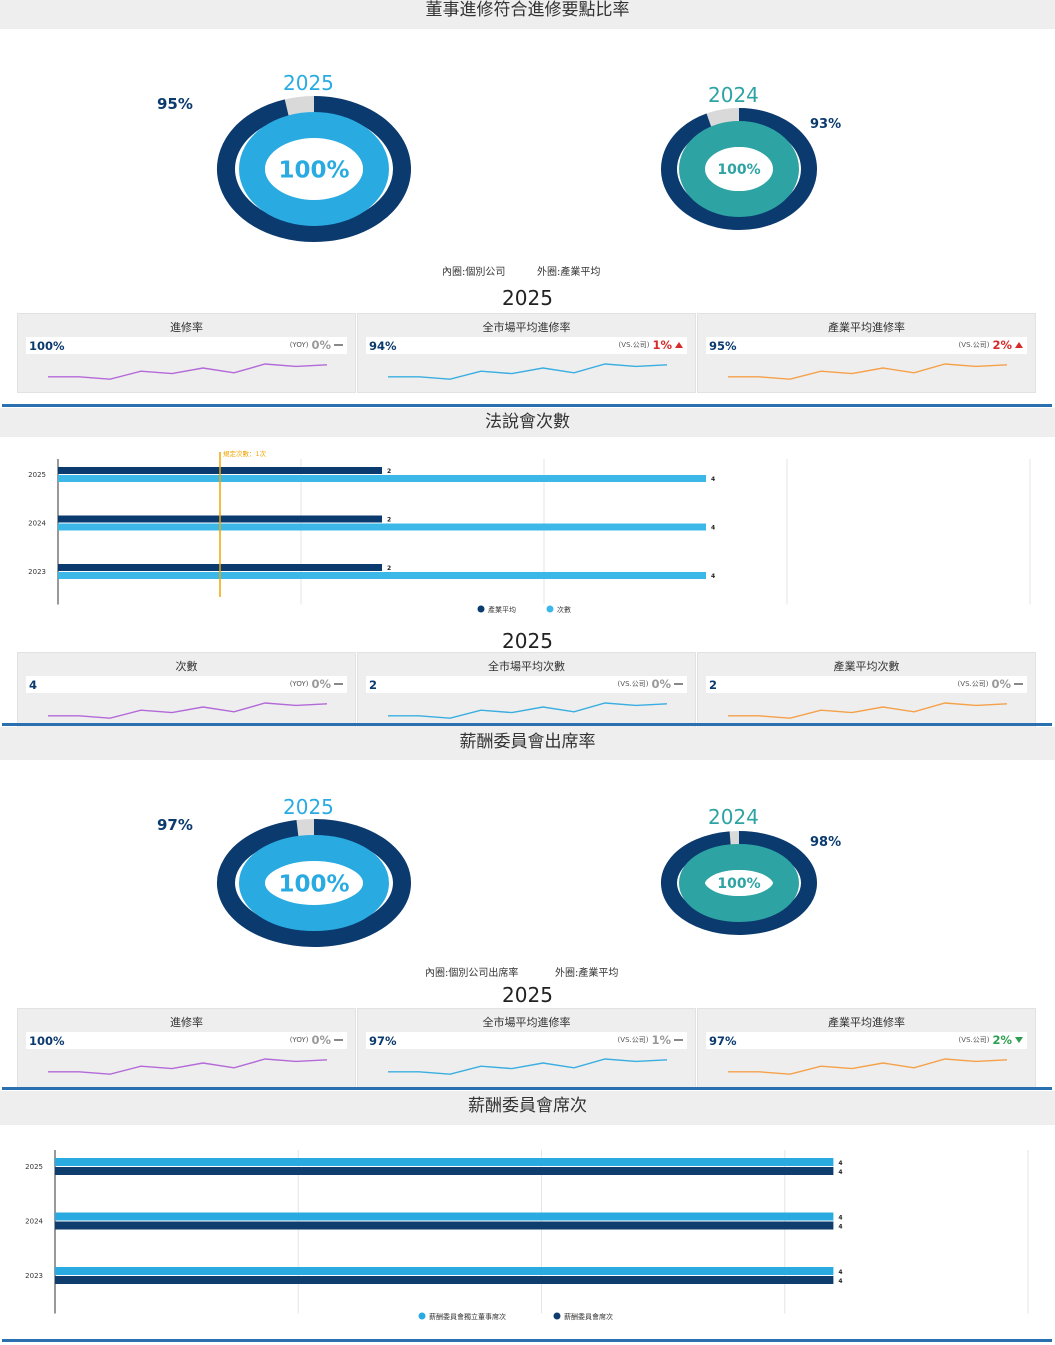 The width and height of the screenshot is (1055, 1345). I want to click on bar-chart-committee-seats: 2025 4 4 2024 4 4 2023 4 4 薪酬委員會獨立董事席次 薪酬委員會席次, so click(527, 1235).